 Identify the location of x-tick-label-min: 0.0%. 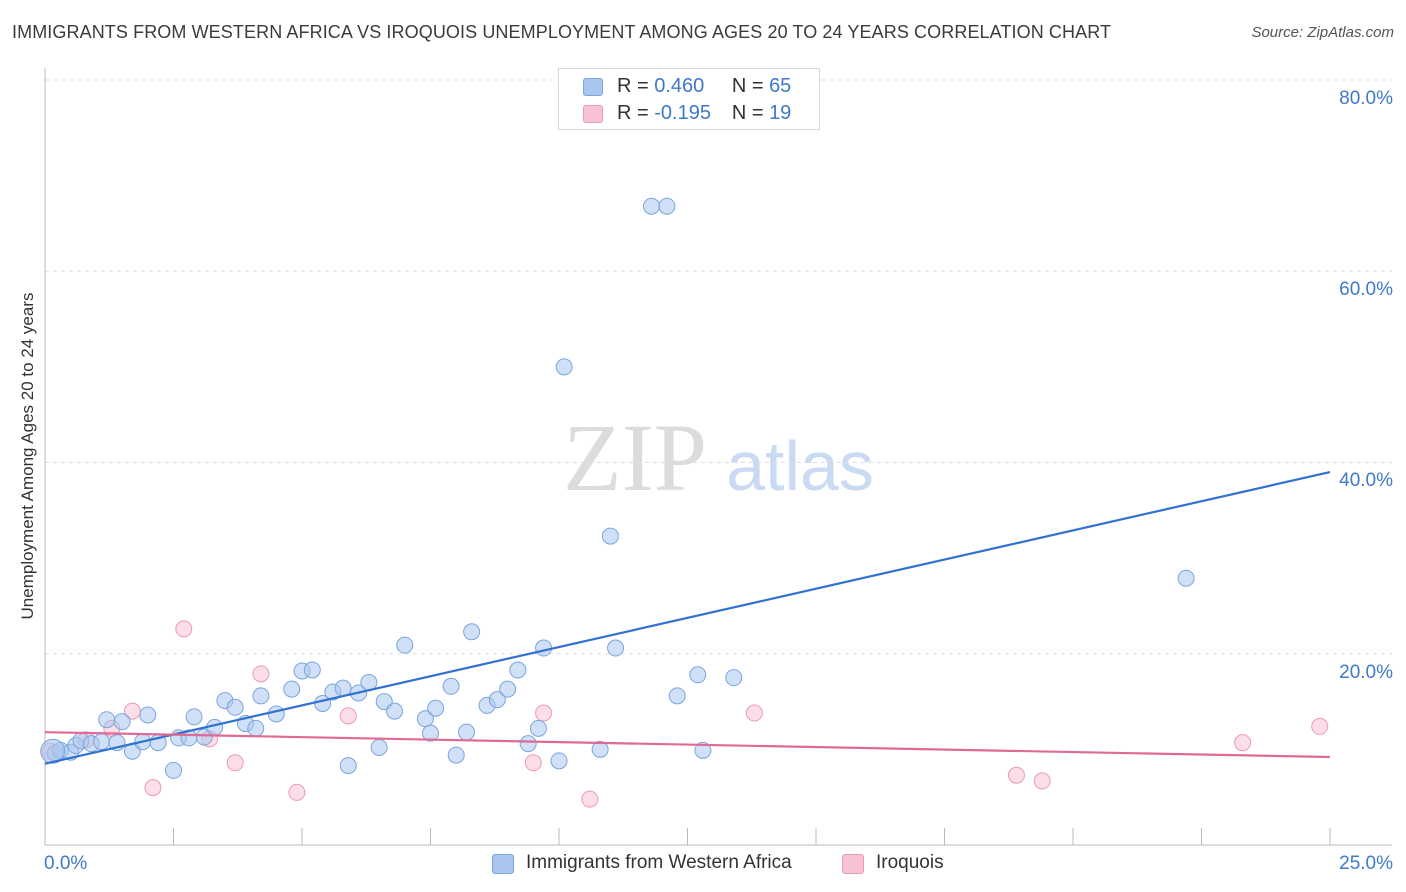
(65, 863).